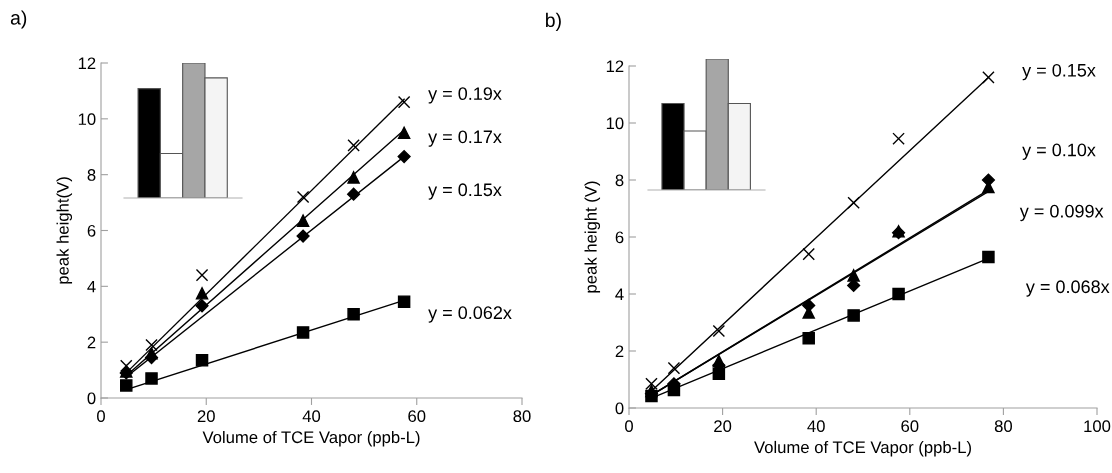 The height and width of the screenshot is (473, 1112). Describe the element at coordinates (1061, 213) in the screenshot. I see `annotation: y = 0.099x` at that location.